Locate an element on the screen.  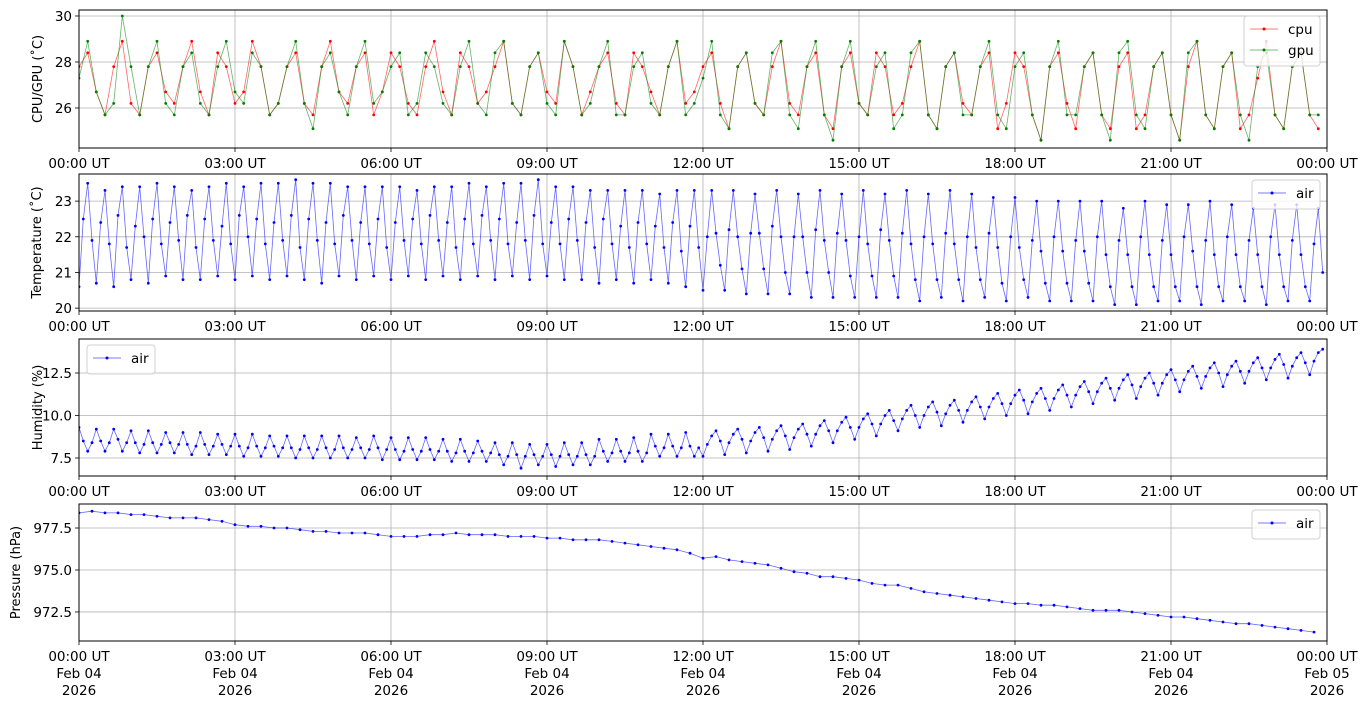
y-tick-label: 28 is located at coordinates (63, 63).